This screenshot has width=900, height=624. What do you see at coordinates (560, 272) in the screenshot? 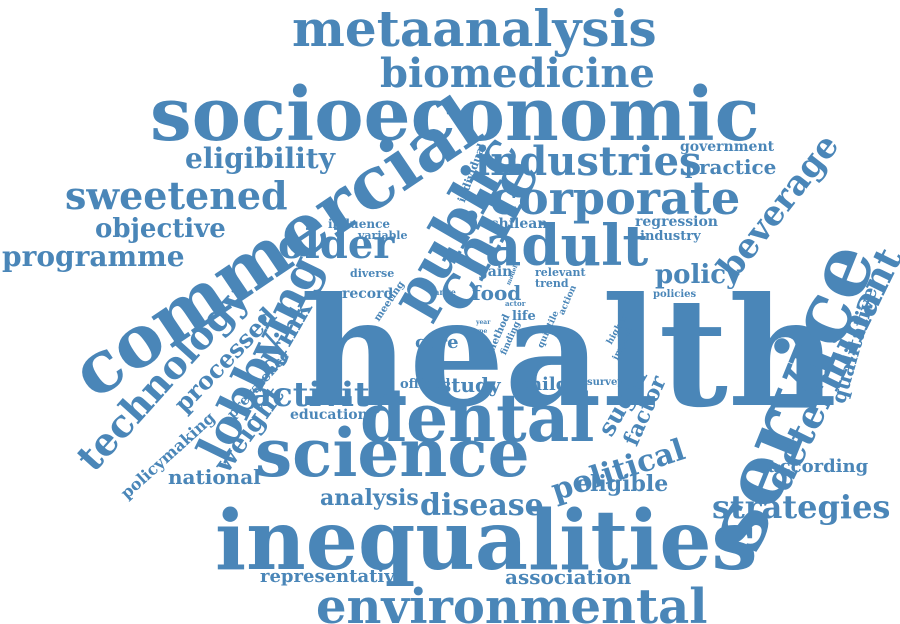
I see `word-relevant: relevant` at bounding box center [560, 272].